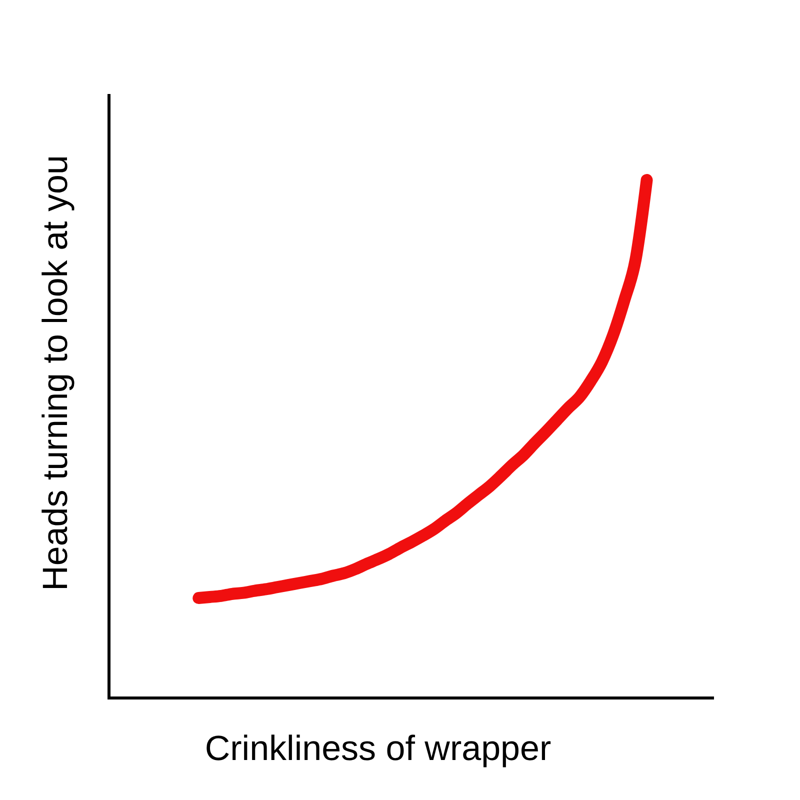 Image resolution: width=800 pixels, height=800 pixels. Describe the element at coordinates (378, 748) in the screenshot. I see `x-axis-title: Crinkliness of wrapper` at that location.